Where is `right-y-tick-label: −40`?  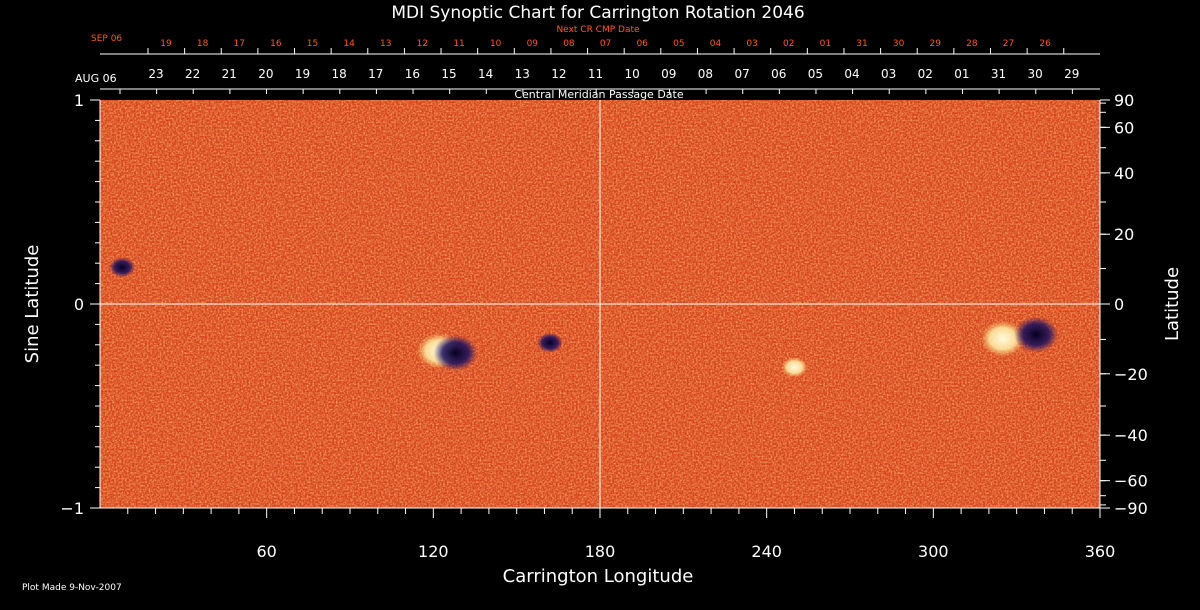 right-y-tick-label: −40 is located at coordinates (1131, 435).